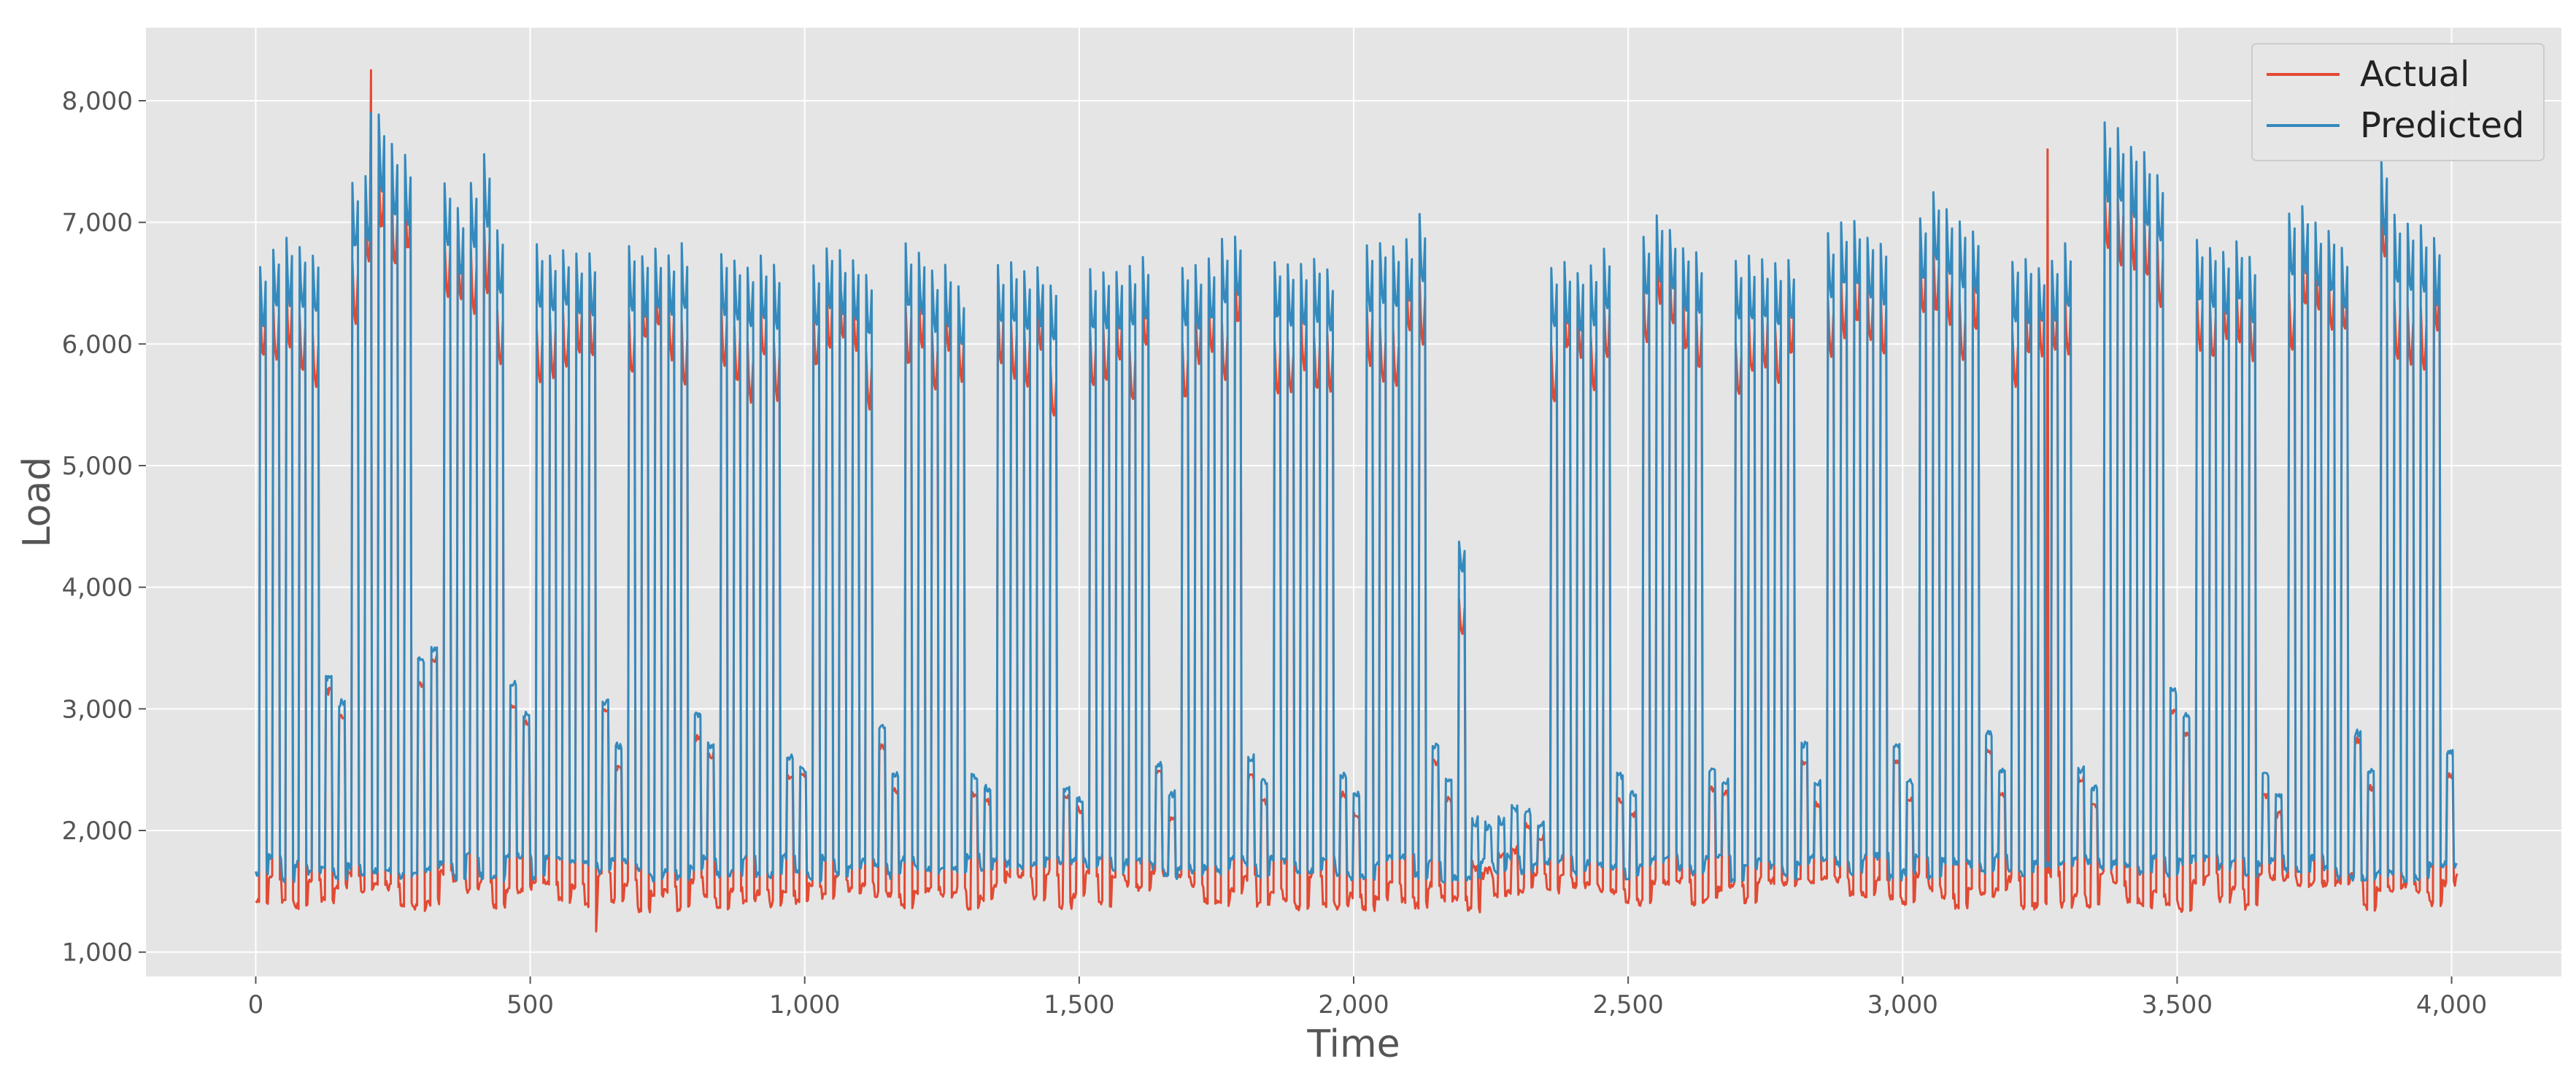 This screenshot has height=1083, width=2576. I want to click on y-tick-label: 7,000, so click(97, 224).